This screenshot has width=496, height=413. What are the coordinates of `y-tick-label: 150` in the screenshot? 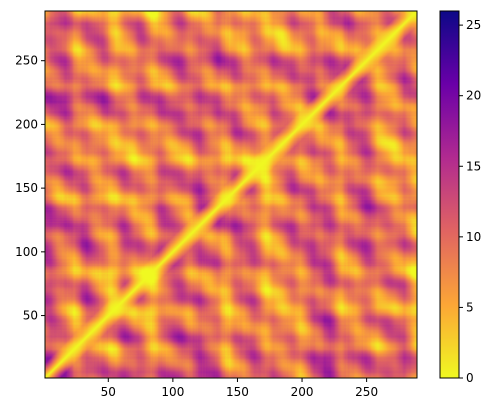 It's located at (26, 188).